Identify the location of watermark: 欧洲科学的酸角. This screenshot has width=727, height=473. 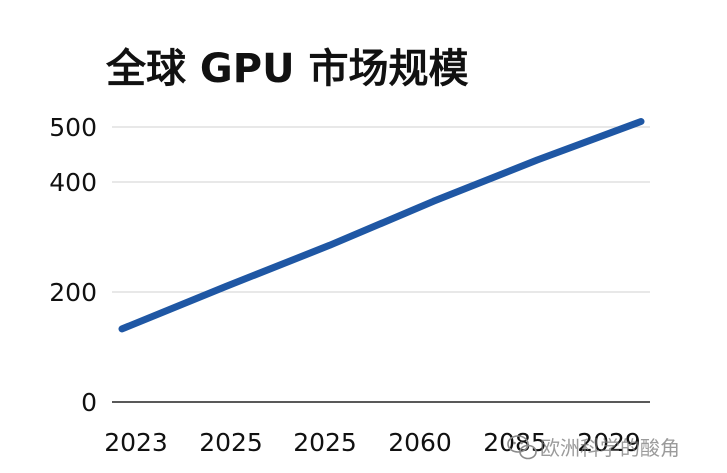
(593, 447).